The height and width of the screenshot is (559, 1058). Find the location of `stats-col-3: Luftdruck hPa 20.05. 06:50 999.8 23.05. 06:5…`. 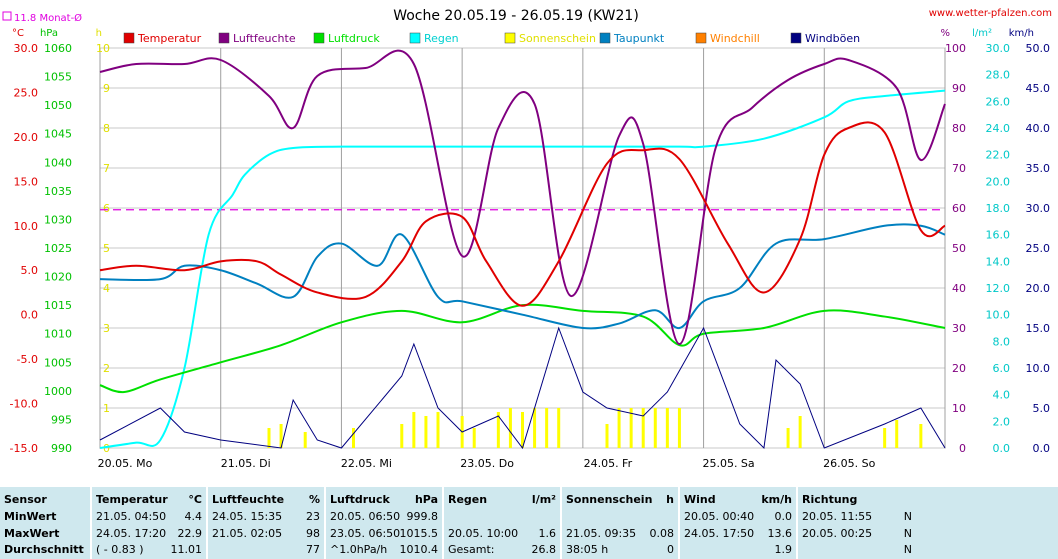

stats-col-3: Luftdruck hPa 20.05. 06:50 999.8 23.05. 06:5… is located at coordinates (384, 523).